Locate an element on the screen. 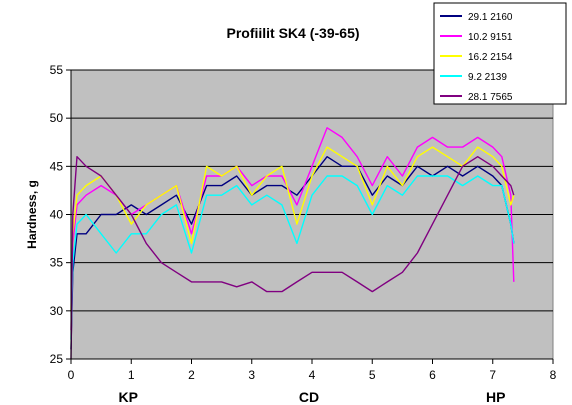 Image resolution: width=572 pixels, height=405 pixels. legend-label: 16.2 2154 is located at coordinates (490, 57).